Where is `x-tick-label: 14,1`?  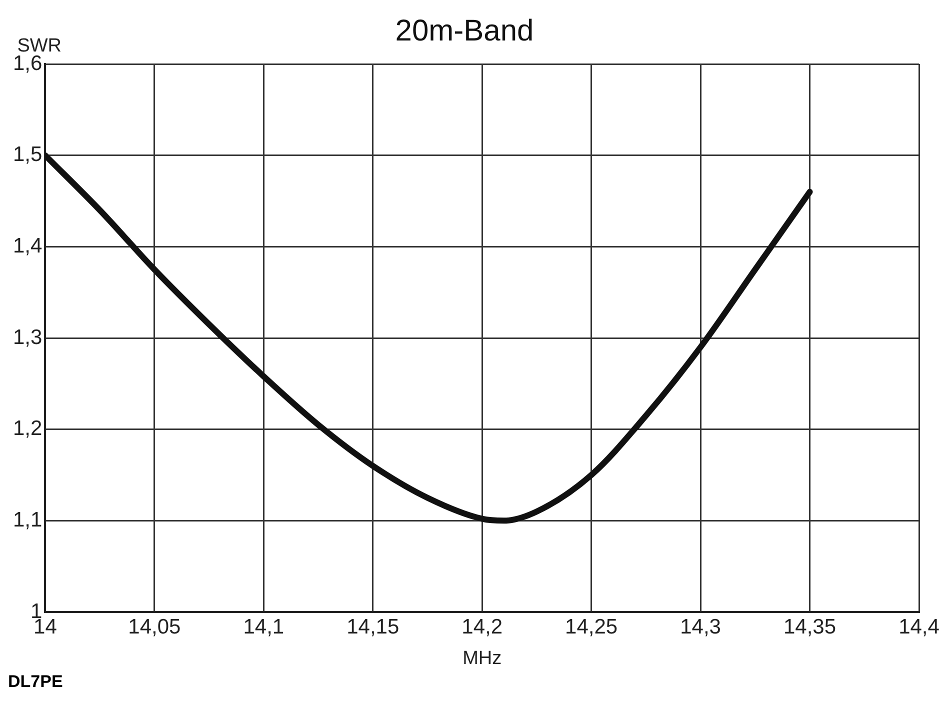 x-tick-label: 14,1 is located at coordinates (263, 626).